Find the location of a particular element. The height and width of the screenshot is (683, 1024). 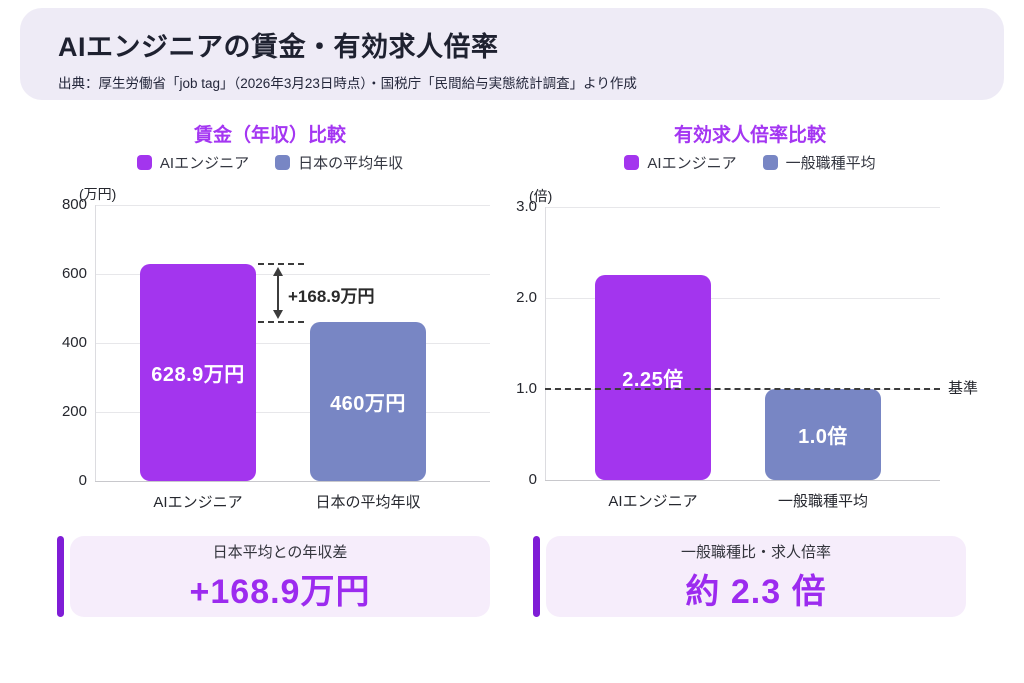

y-axis-unit-label: (万円) is located at coordinates (98, 194).